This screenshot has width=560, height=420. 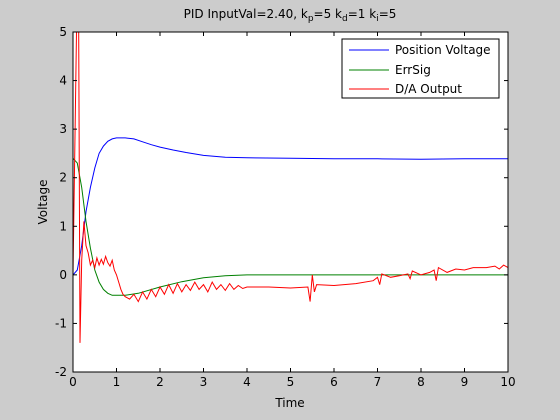 What do you see at coordinates (290, 15) in the screenshot?
I see `chart-title: PID InputVal=2.40, kp=5 kd=1 ki=5` at bounding box center [290, 15].